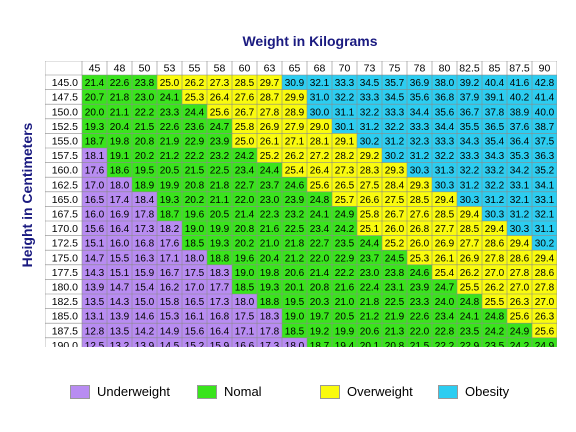 The width and height of the screenshot is (576, 432). Describe the element at coordinates (245, 288) in the screenshot. I see `cell-value-label: 18.5` at that location.